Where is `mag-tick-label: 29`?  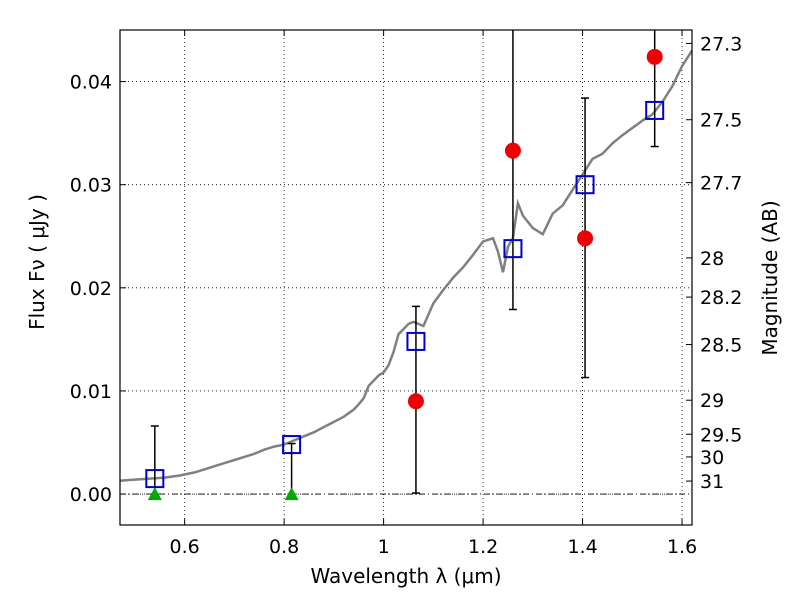 mag-tick-label: 29 is located at coordinates (712, 401).